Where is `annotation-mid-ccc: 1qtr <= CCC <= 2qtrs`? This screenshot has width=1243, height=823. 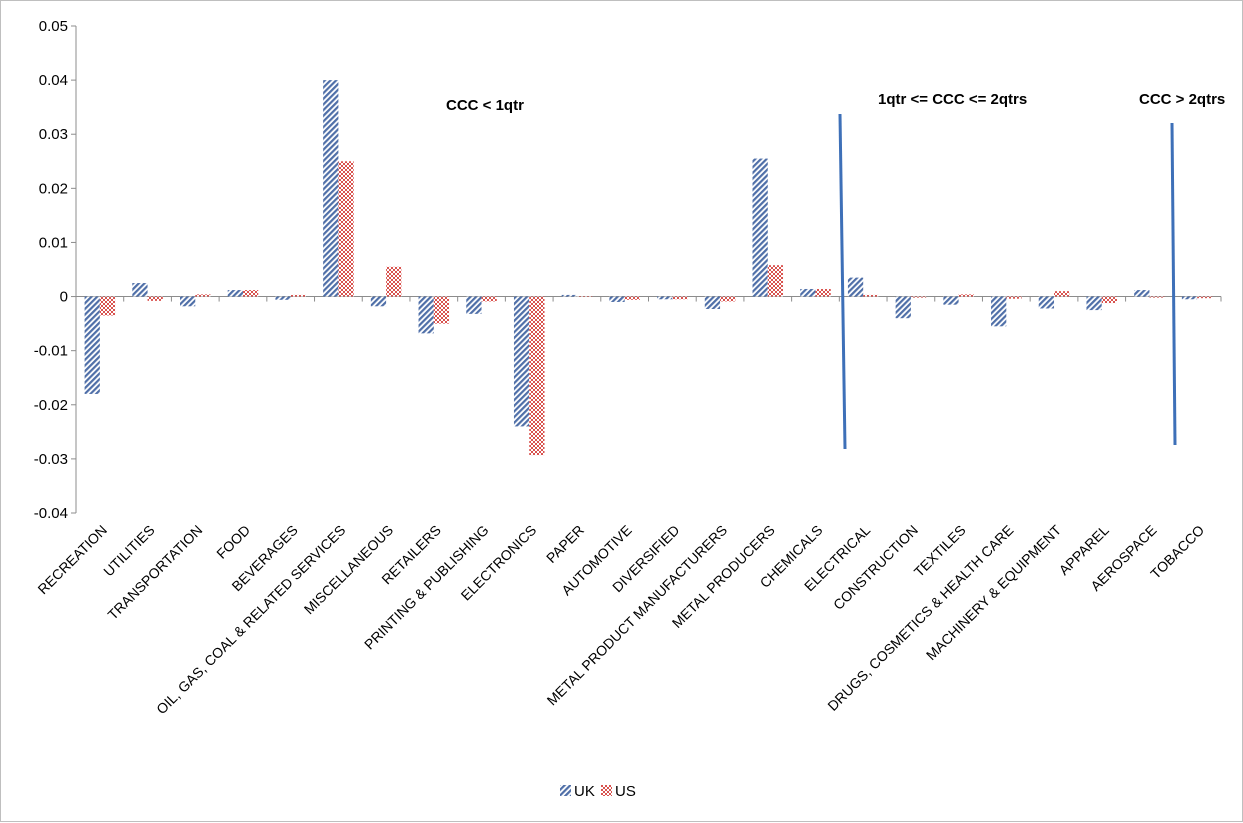
annotation-mid-ccc: 1qtr <= CCC <= 2qtrs is located at coordinates (952, 99).